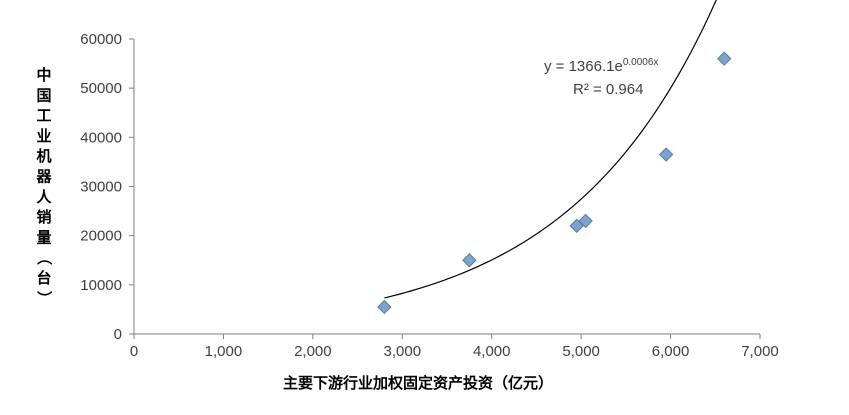 This screenshot has width=849, height=415. Describe the element at coordinates (101, 187) in the screenshot. I see `y-tick-label: 30000` at that location.